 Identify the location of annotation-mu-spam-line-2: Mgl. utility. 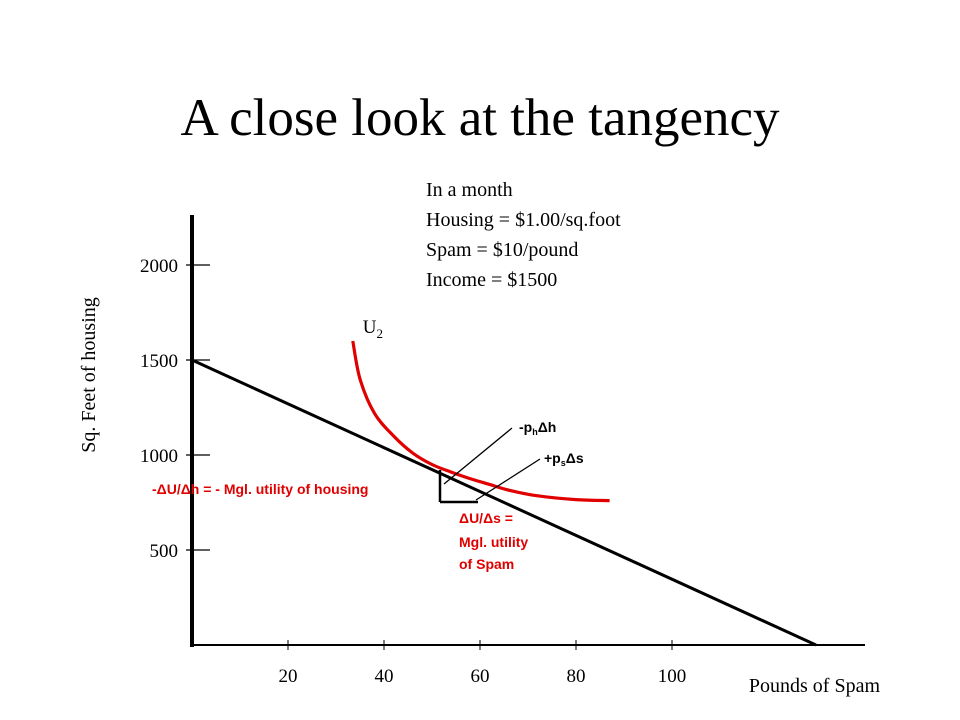
(493, 542).